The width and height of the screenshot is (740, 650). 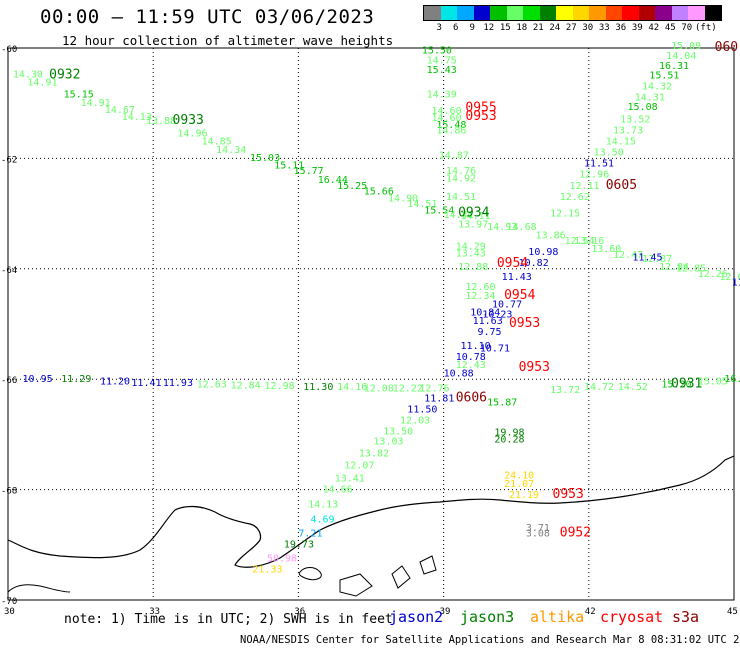 I want to click on legend-level-label: 30, so click(x=588, y=28).